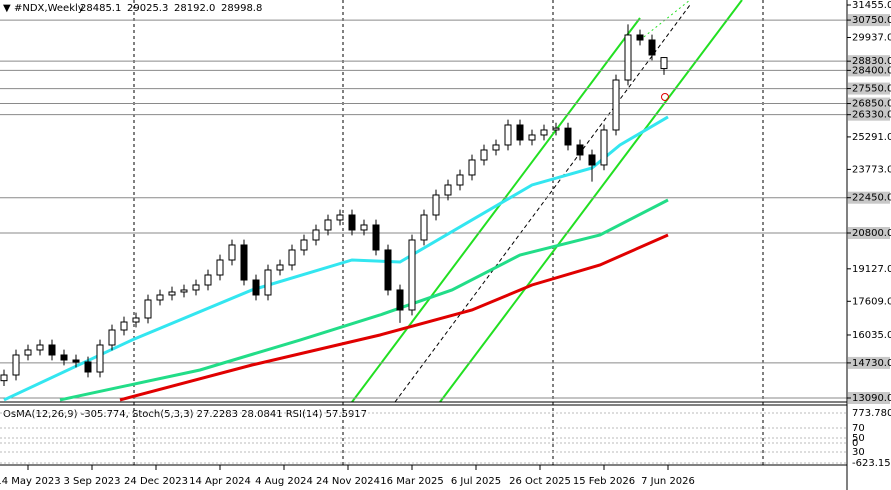 The width and height of the screenshot is (891, 490). I want to click on header-value: 28192.0, so click(194, 8).